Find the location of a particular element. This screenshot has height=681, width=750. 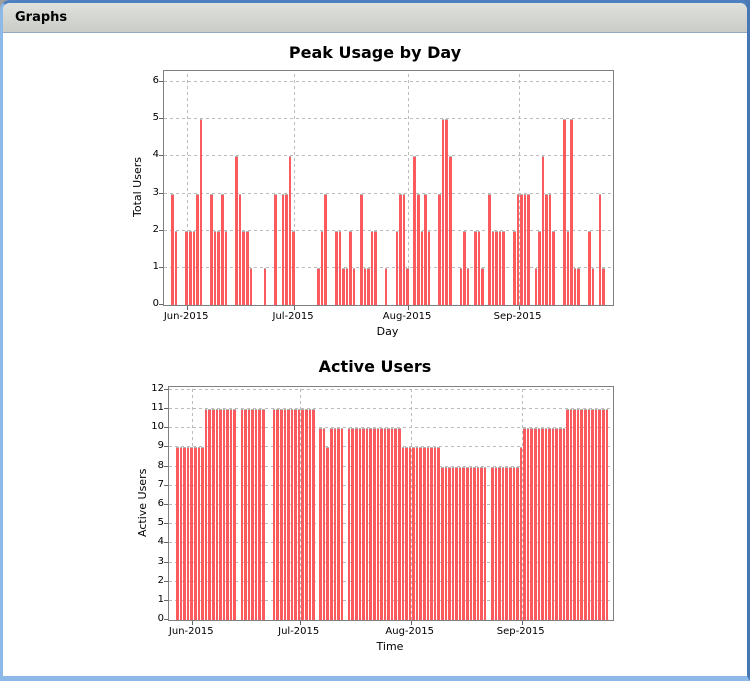

x-tick-label: Aug-2015 is located at coordinates (407, 316).